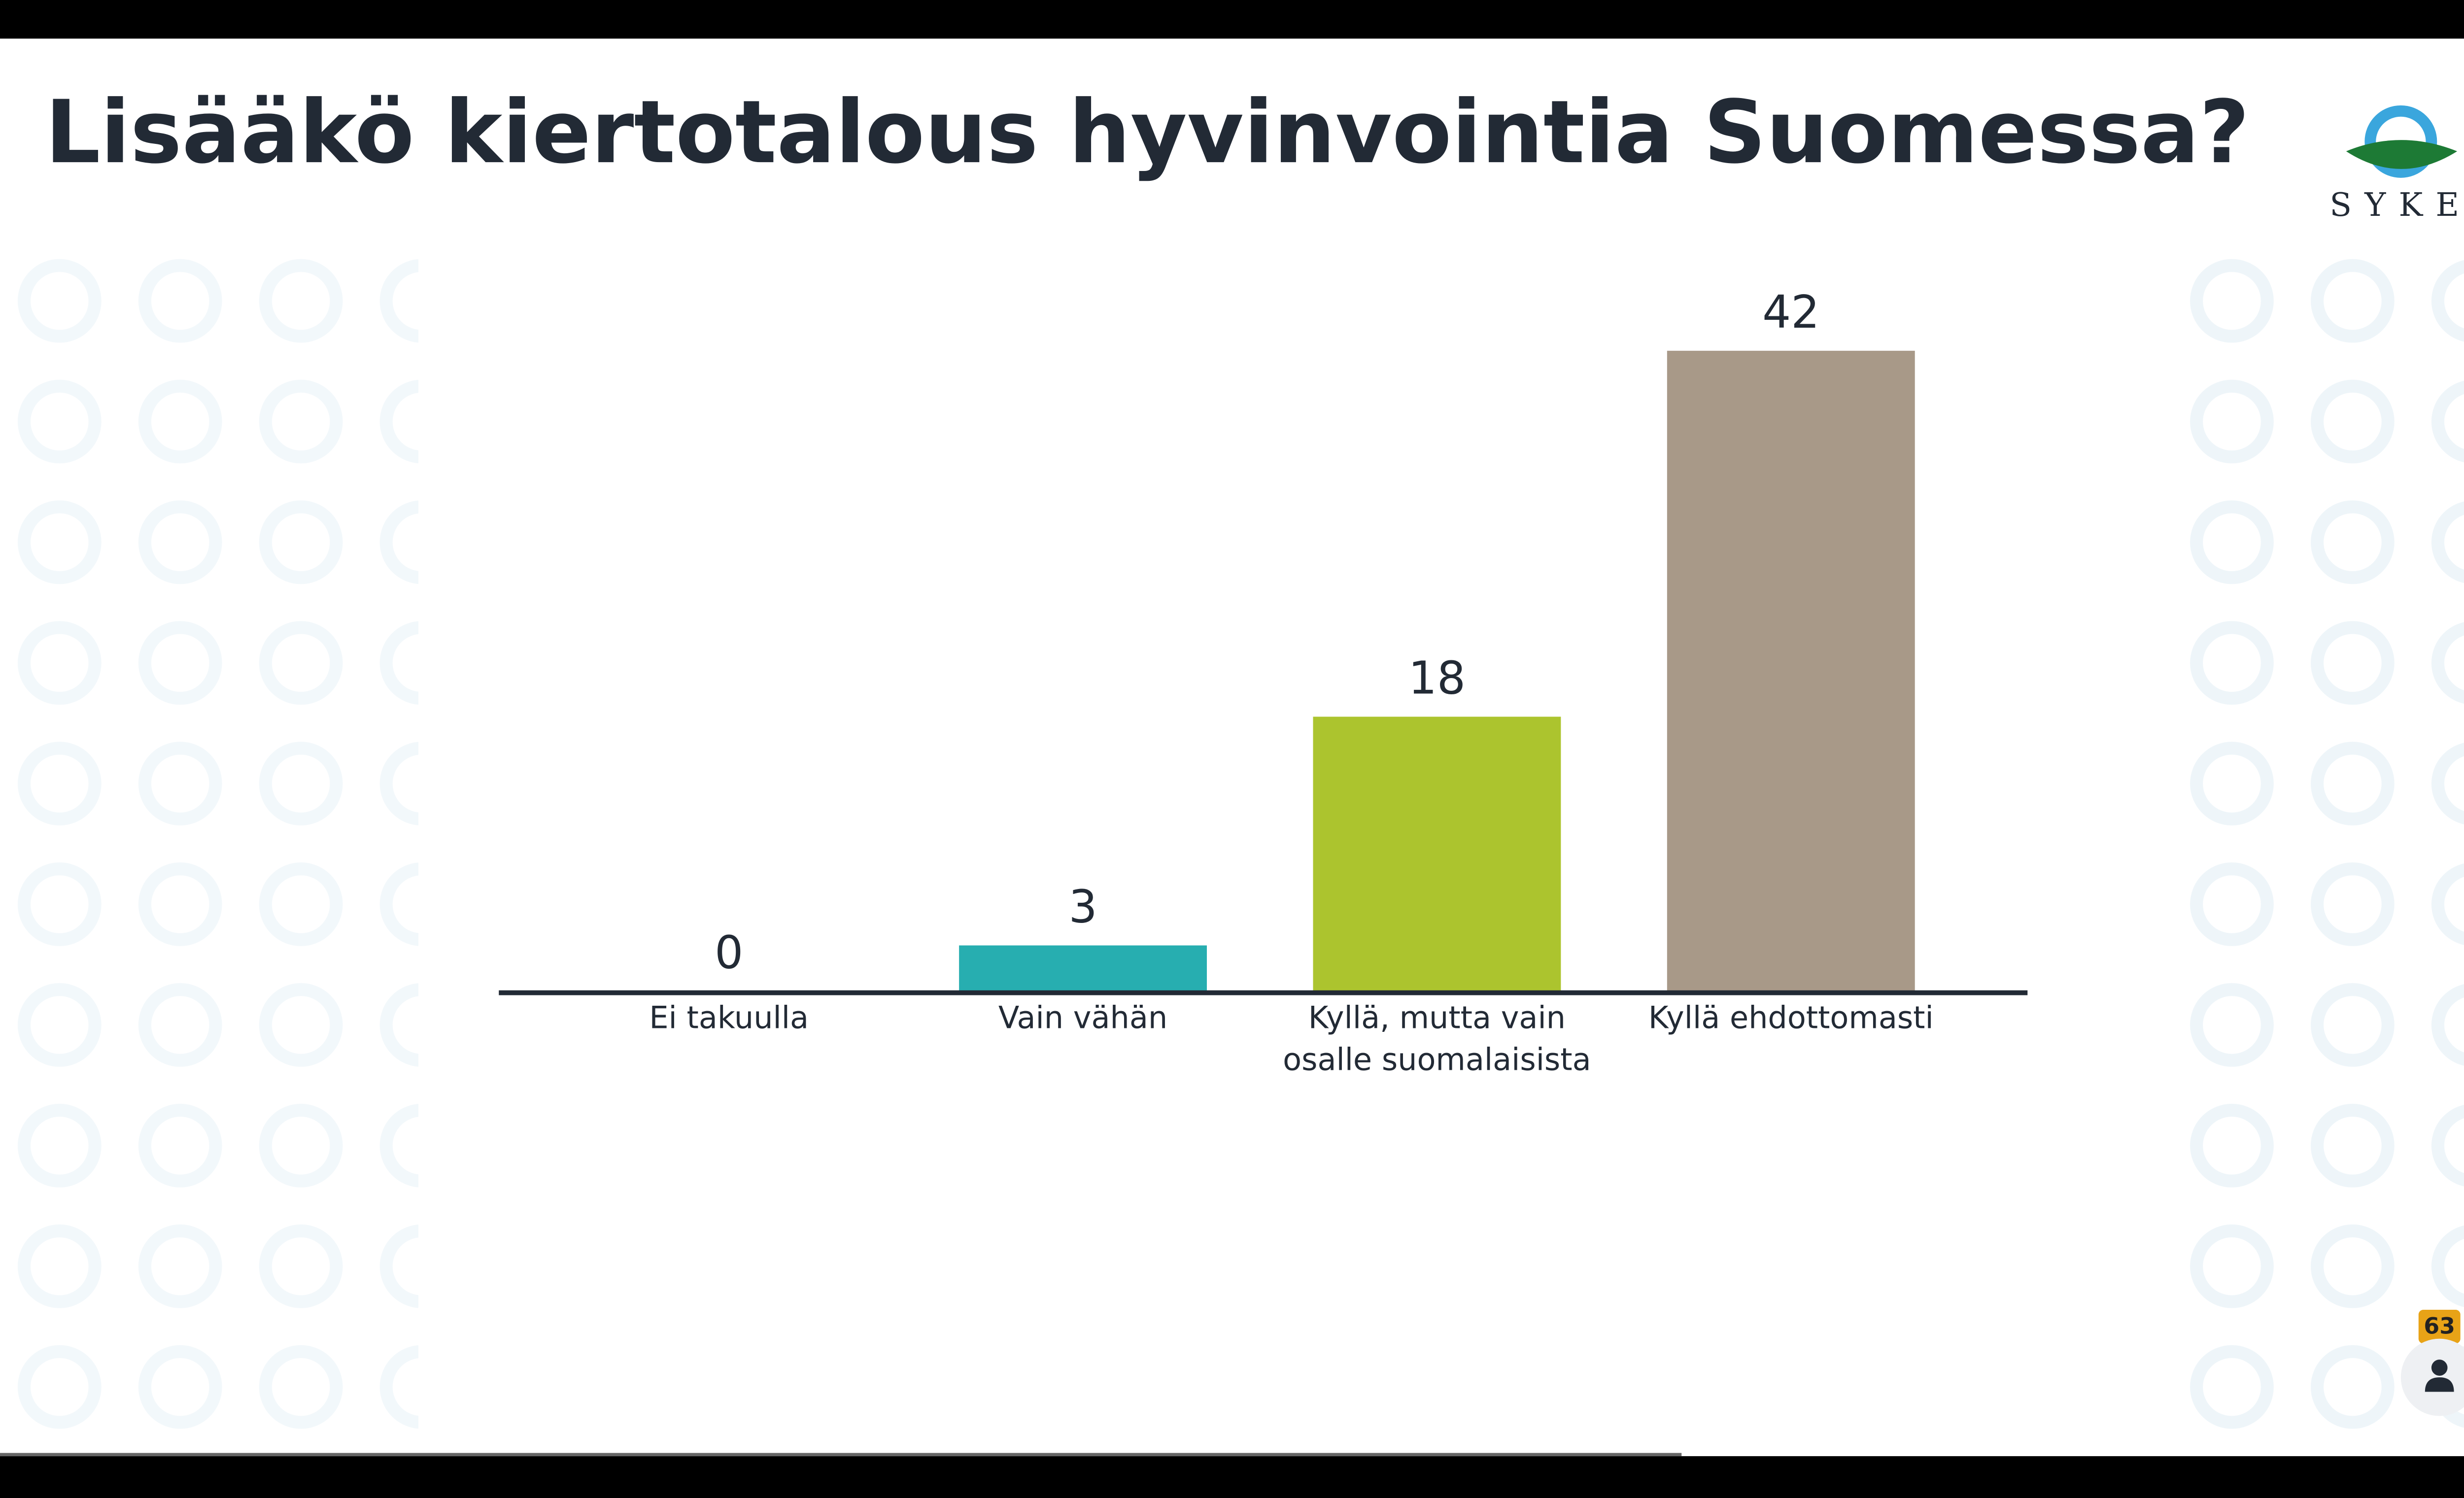  What do you see at coordinates (2396, 164) in the screenshot?
I see `logo: SYKE` at bounding box center [2396, 164].